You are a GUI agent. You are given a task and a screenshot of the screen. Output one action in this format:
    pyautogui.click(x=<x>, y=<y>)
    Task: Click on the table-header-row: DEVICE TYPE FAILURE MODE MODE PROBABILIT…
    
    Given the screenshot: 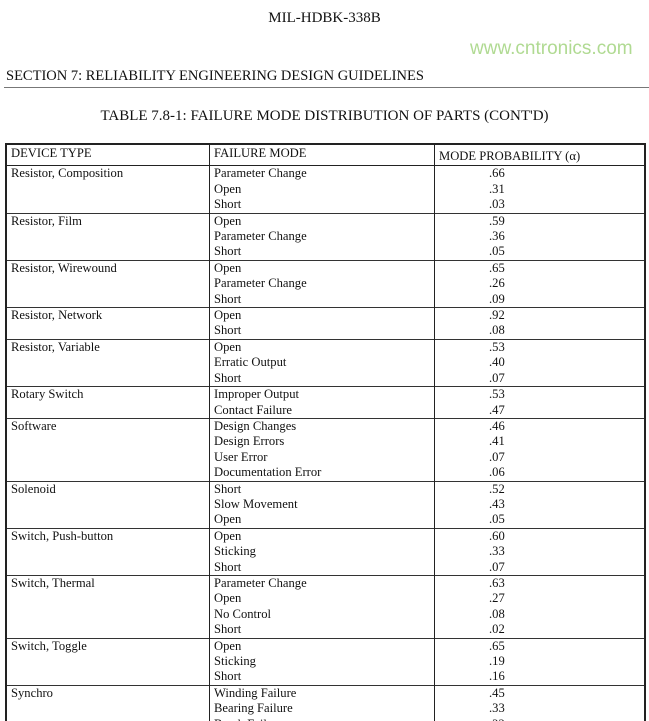 What is the action you would take?
    pyautogui.click(x=325, y=155)
    